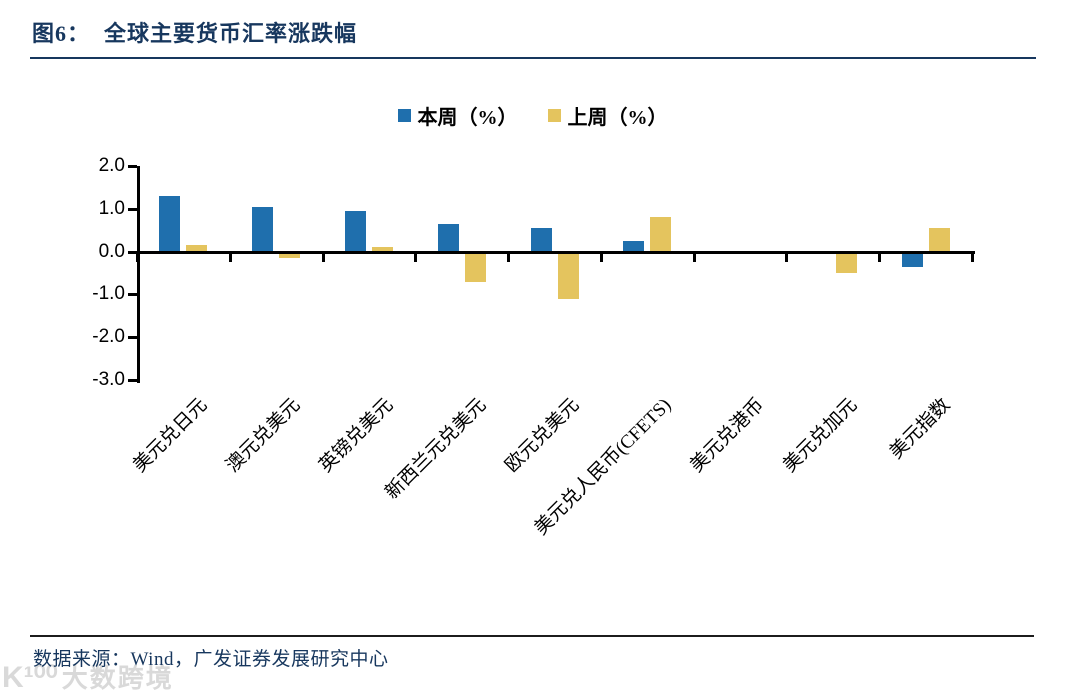  I want to click on x-axis-category-label: 美元指数, so click(919, 429).